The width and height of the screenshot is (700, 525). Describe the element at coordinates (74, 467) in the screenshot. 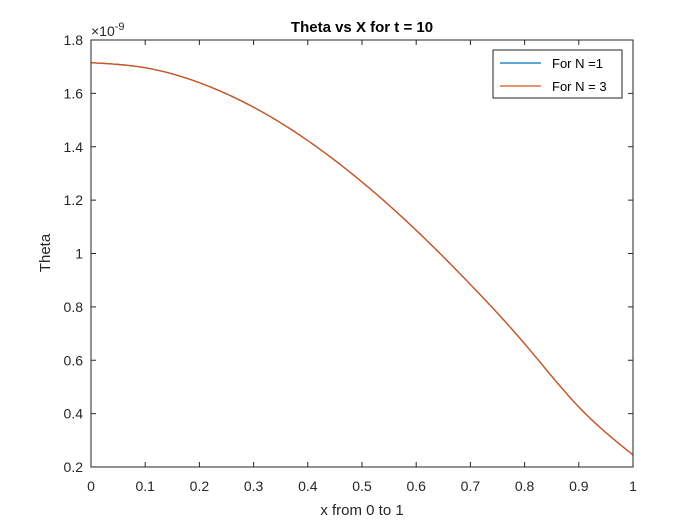

I see `y-tick-label: 0.2` at that location.